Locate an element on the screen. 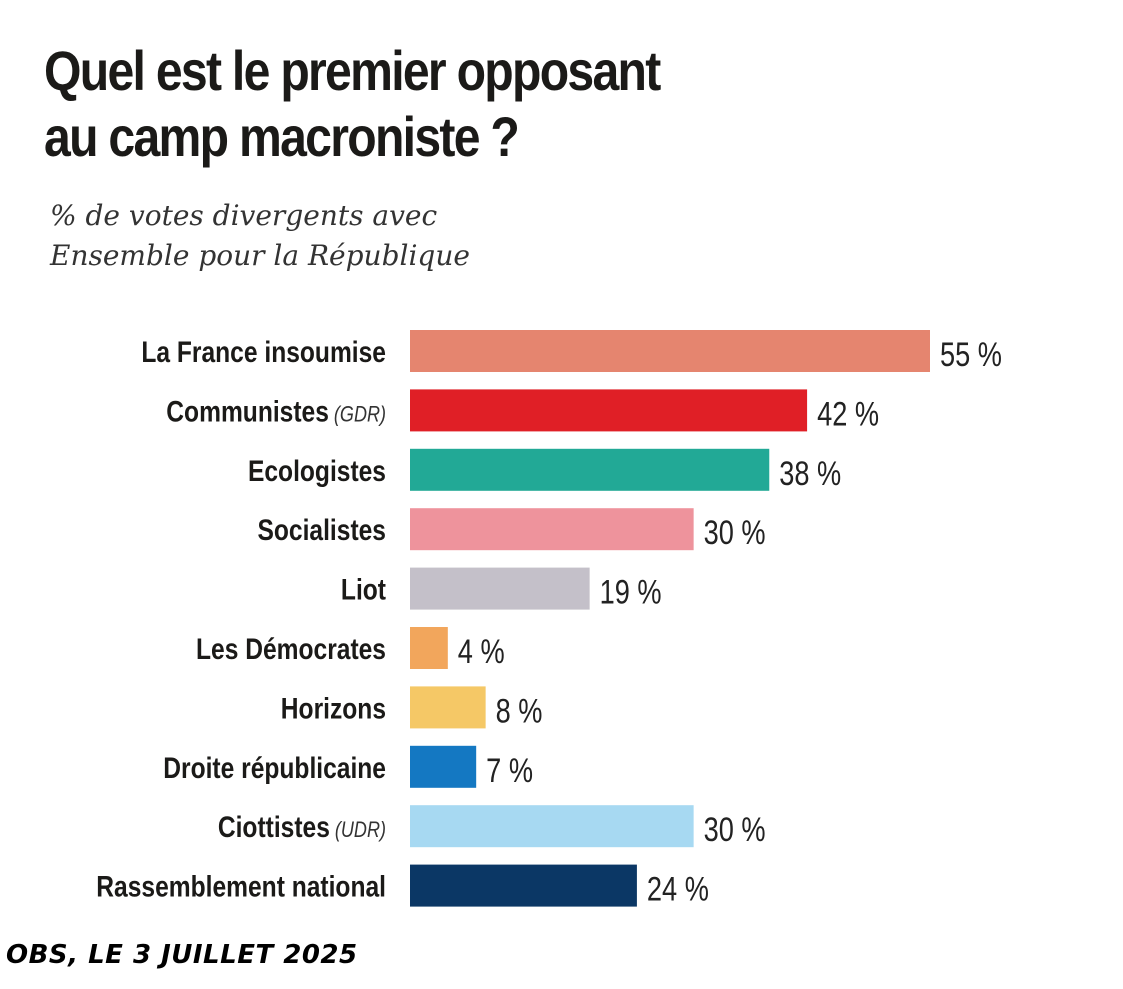  value-label: 42 % is located at coordinates (848, 413).